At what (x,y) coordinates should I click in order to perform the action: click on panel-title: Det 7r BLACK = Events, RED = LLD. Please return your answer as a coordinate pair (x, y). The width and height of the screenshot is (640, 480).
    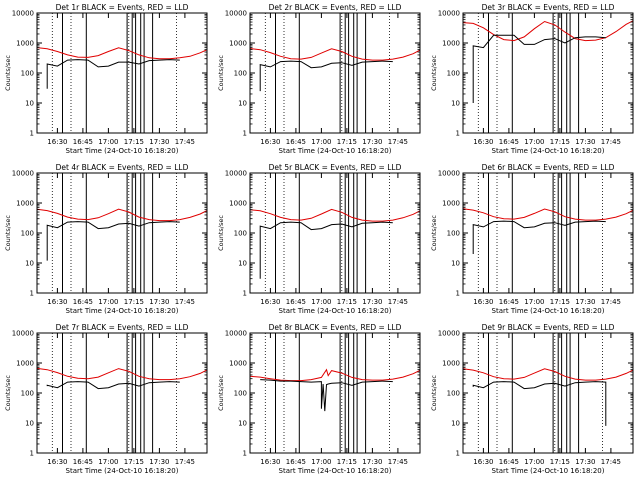
    Looking at the image, I should click on (122, 327).